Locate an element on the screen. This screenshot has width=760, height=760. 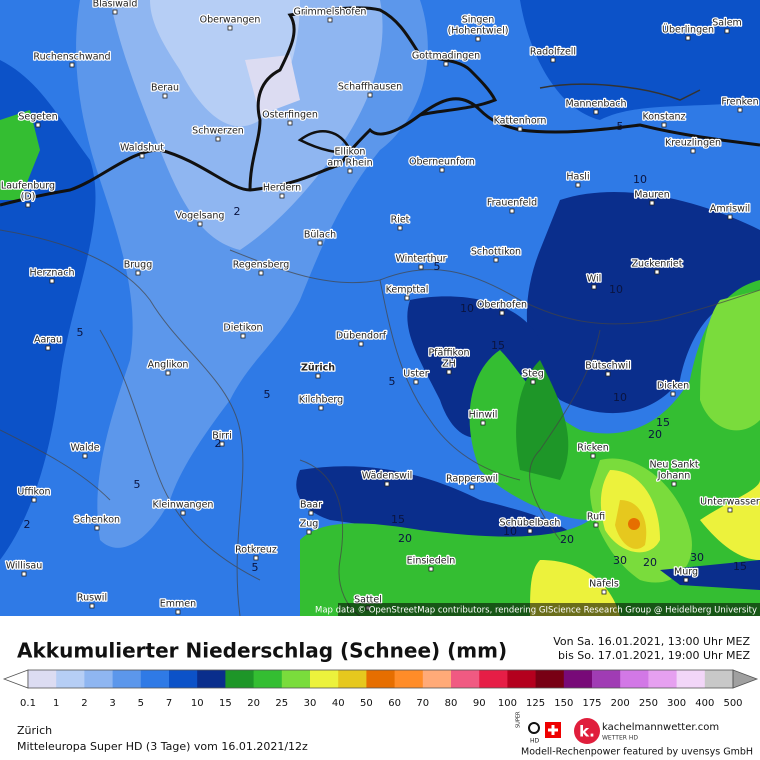
place-label: Mannenbach is located at coordinates (595, 104).